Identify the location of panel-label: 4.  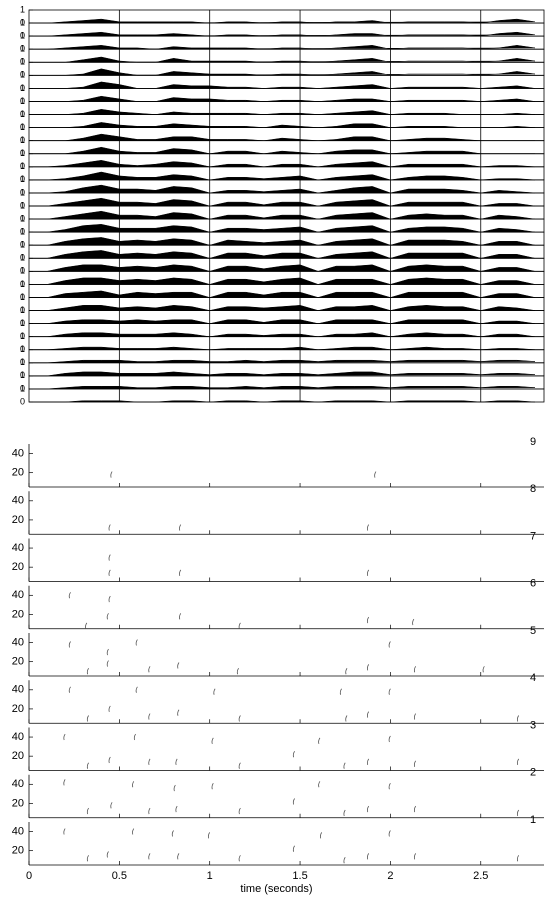
(533, 678).